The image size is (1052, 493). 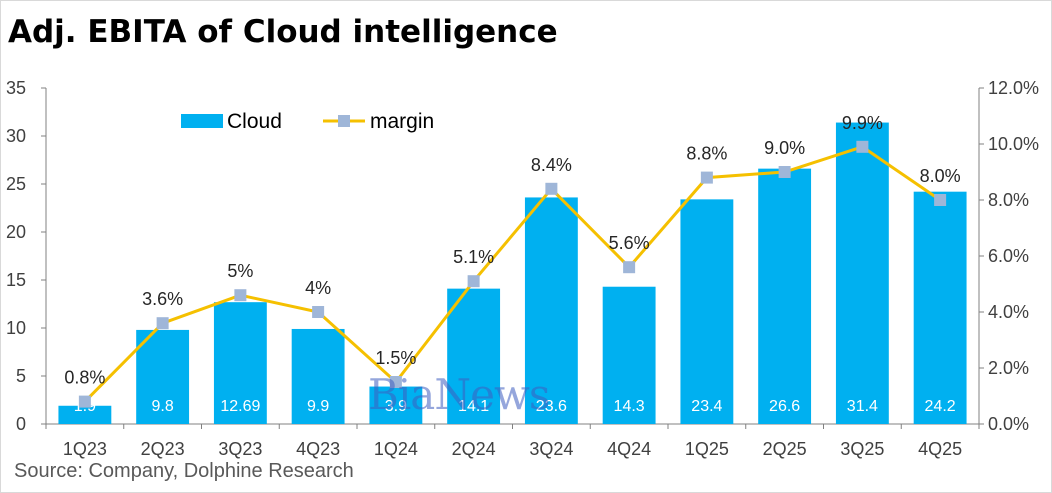 I want to click on line-data-label: 8.0%, so click(x=940, y=176).